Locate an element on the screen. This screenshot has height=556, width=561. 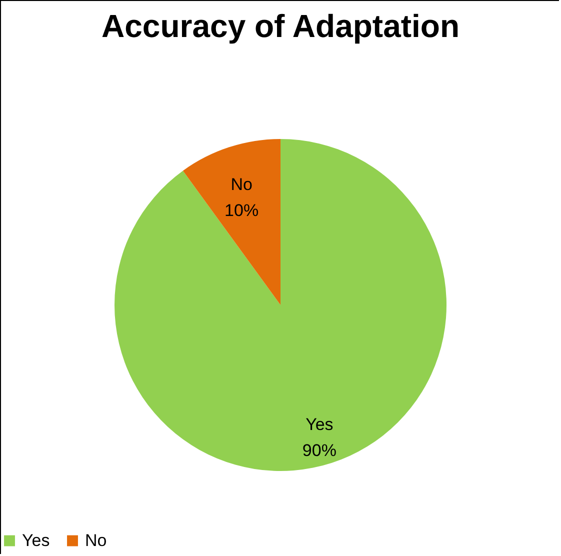
legend-label: Yes is located at coordinates (36, 540).